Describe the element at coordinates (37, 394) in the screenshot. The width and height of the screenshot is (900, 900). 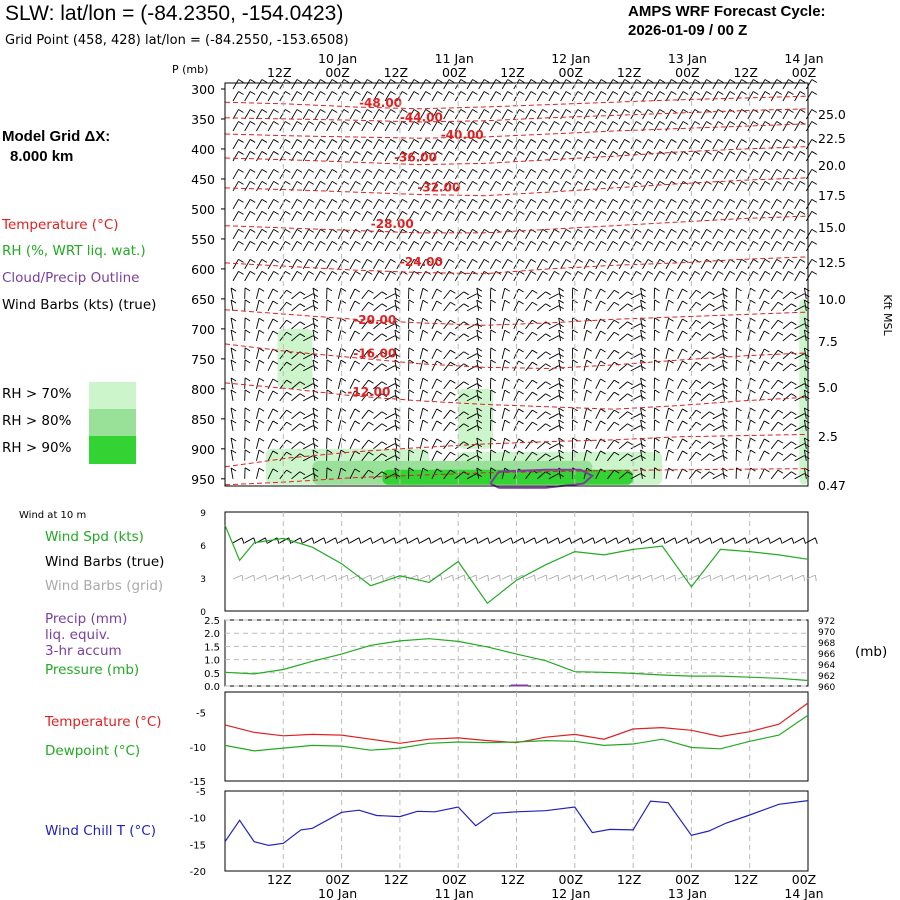
I see `legend-rh70-label: RH > 70%` at that location.